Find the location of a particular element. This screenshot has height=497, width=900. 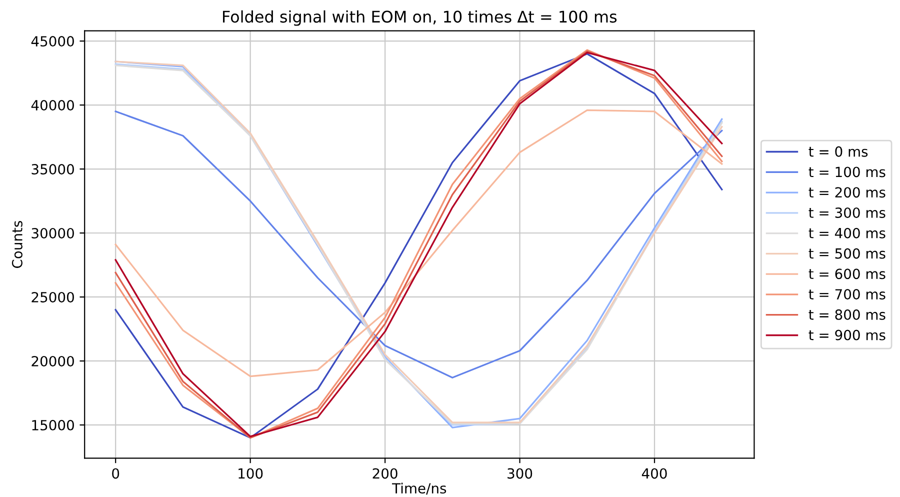

chart-title: Folded signal with EOM on, 10 times Δt = 100 ms is located at coordinates (420, 18).